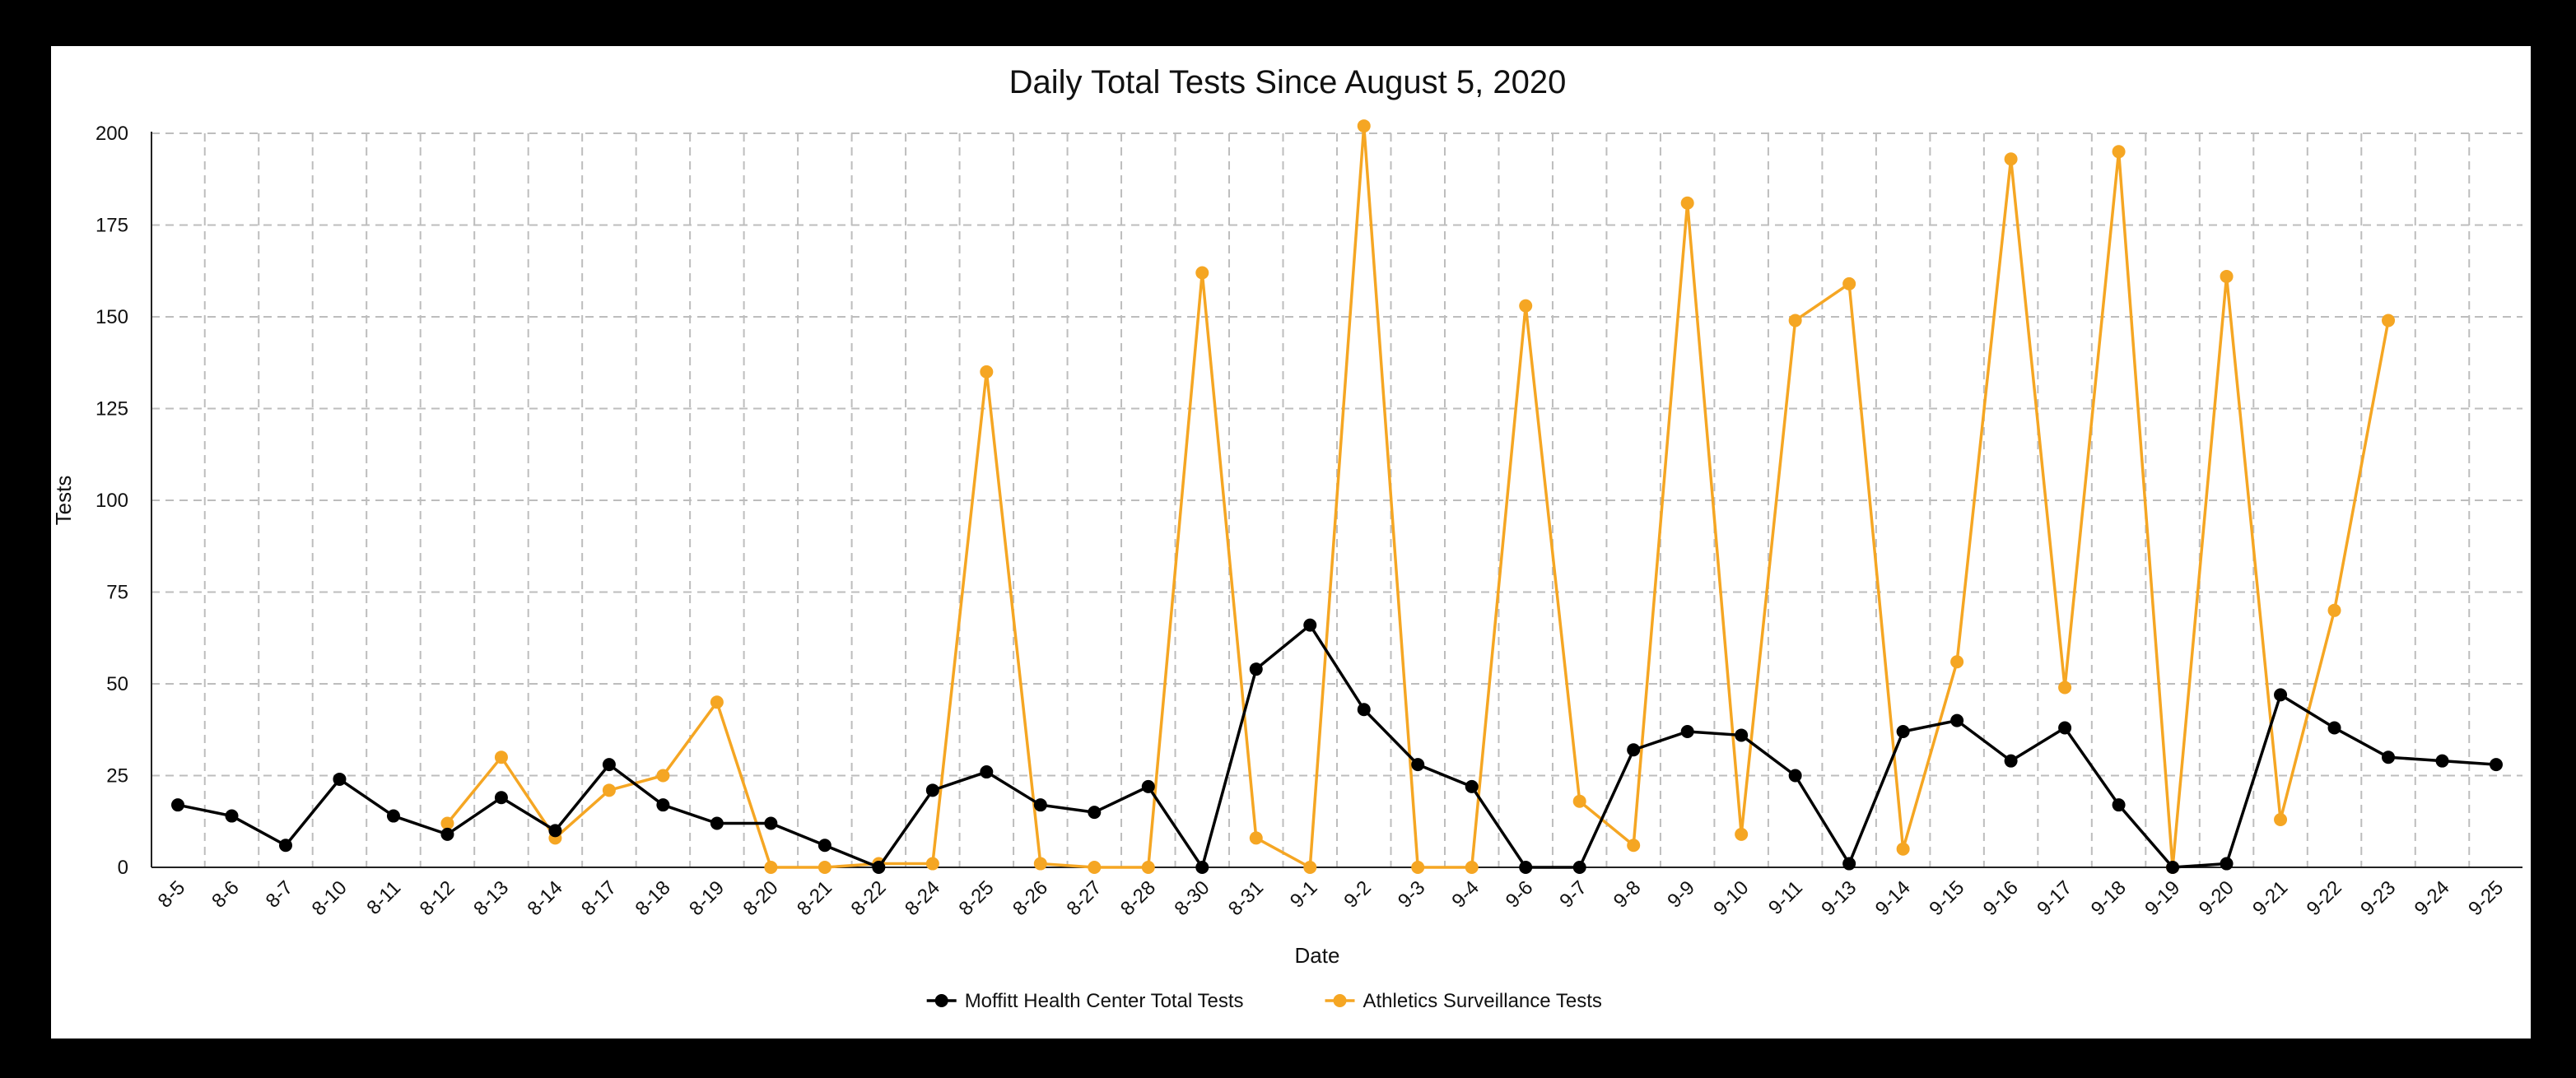 The image size is (2576, 1078). I want to click on x-tick-label: 8-17, so click(599, 898).